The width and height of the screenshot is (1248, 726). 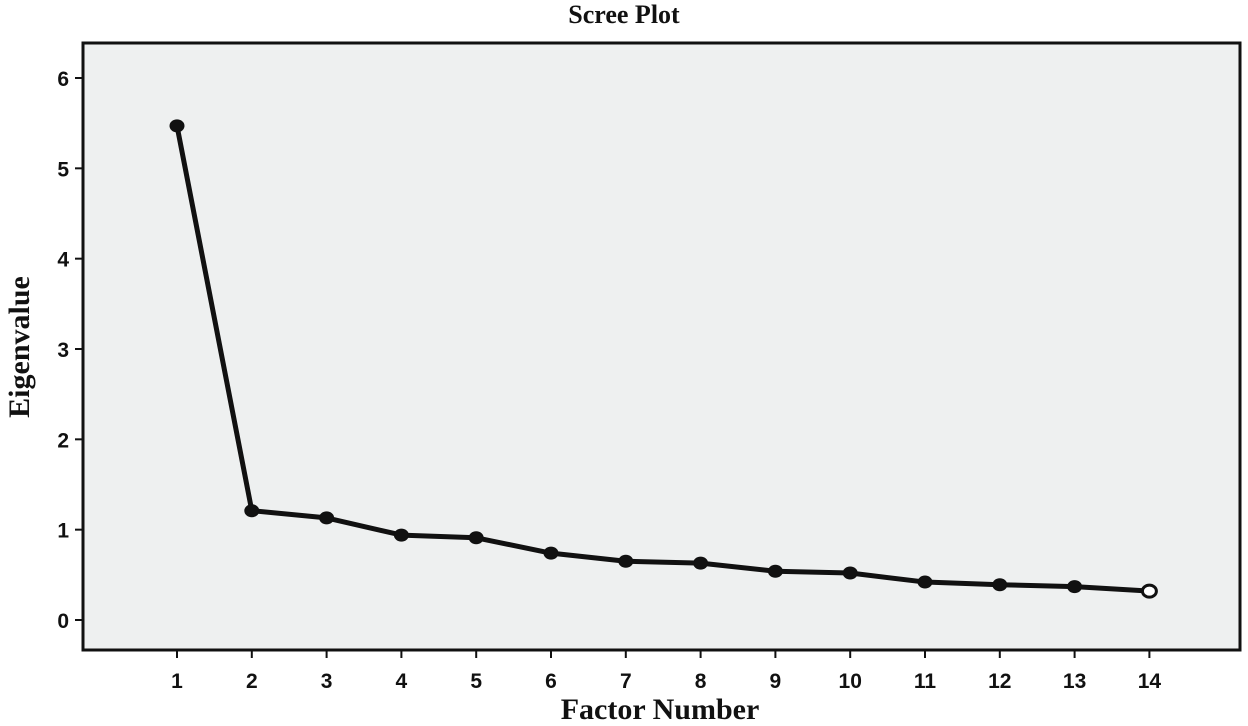 I want to click on x-tick-label: 2, so click(x=252, y=681).